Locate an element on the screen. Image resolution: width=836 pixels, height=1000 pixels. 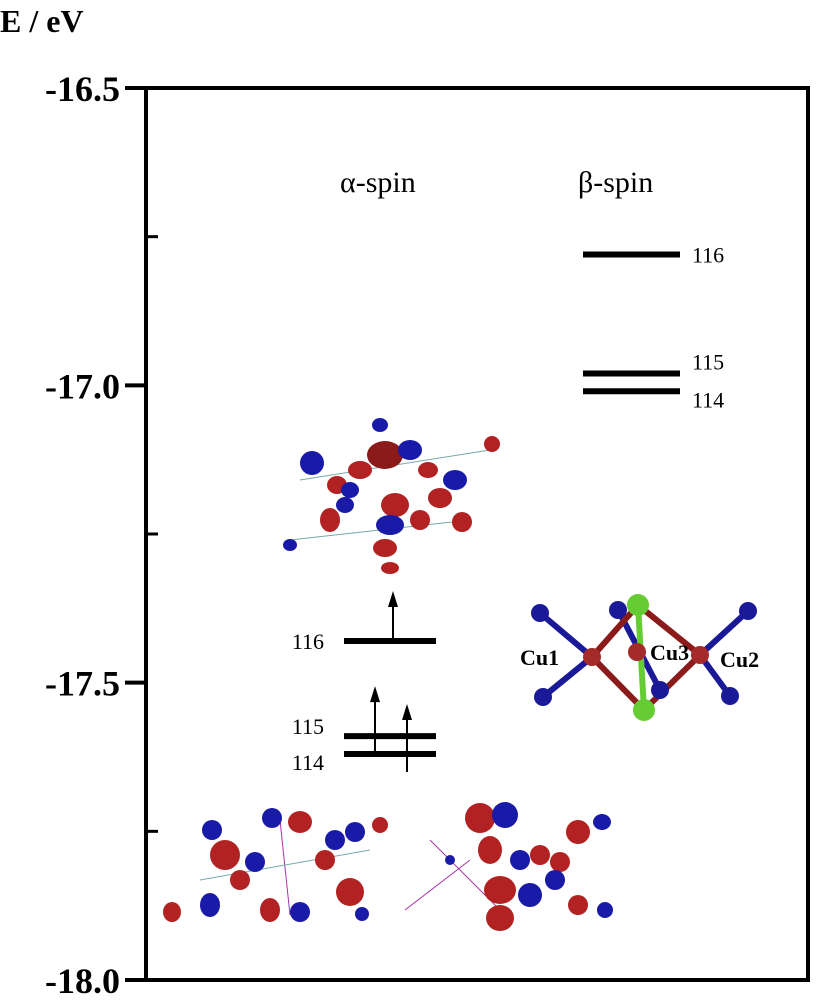
cu3-label: Cu3 is located at coordinates (669, 652).